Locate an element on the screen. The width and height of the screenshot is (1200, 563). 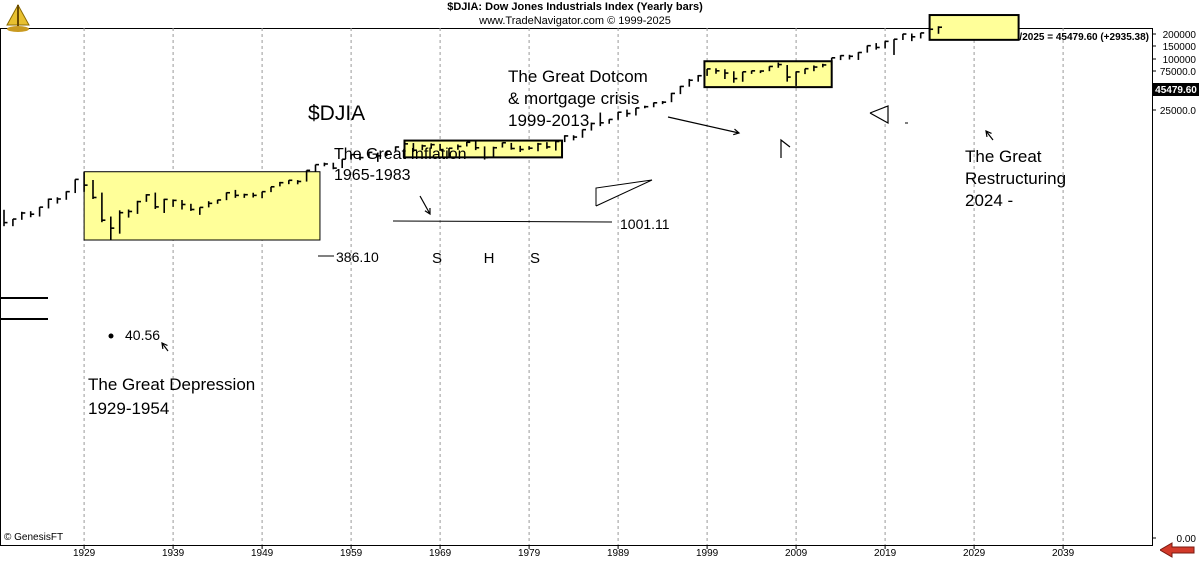
zone-years-restructuring: 2024 - is located at coordinates (989, 200).